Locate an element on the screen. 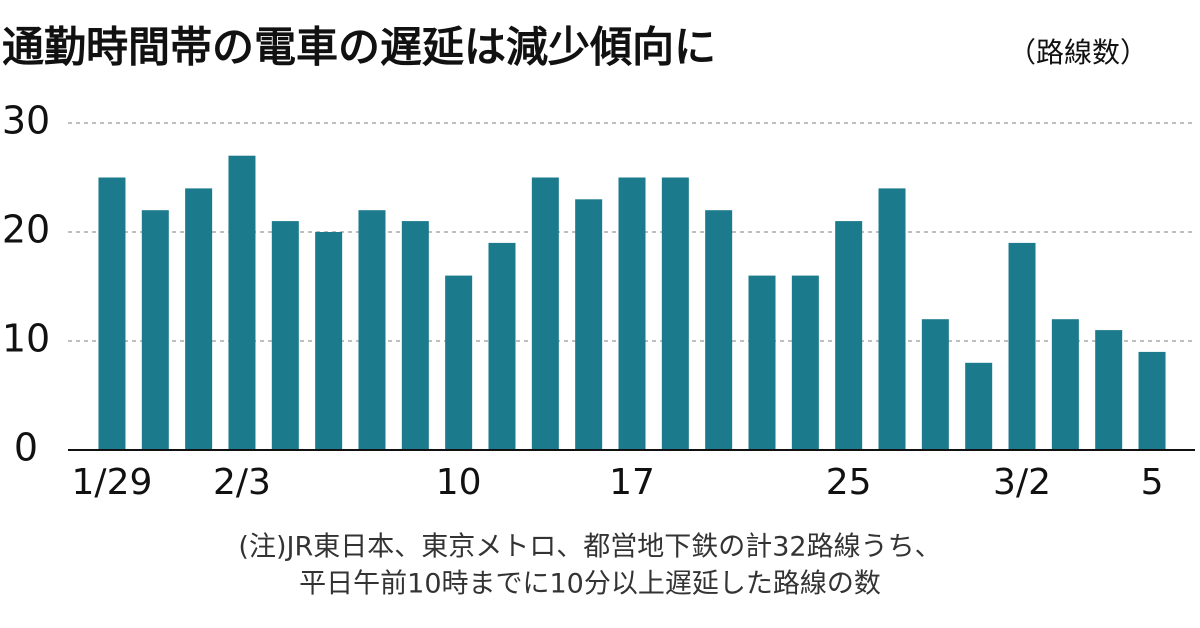 The width and height of the screenshot is (1200, 628). x-tick-label: 3/2 is located at coordinates (1022, 482).